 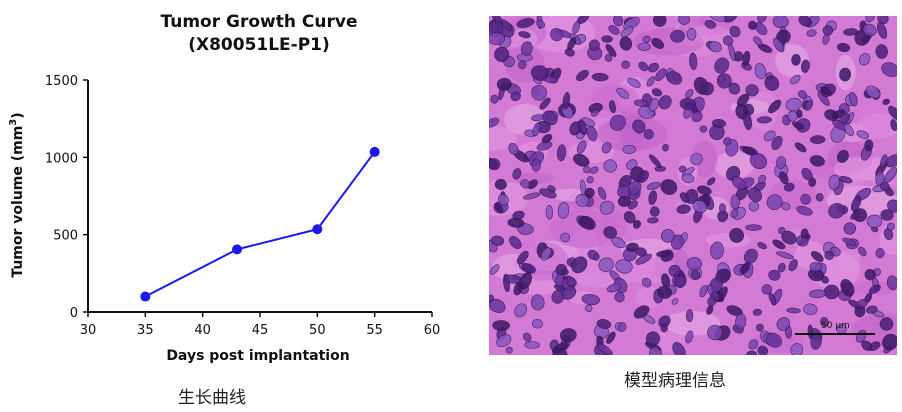 What do you see at coordinates (259, 45) in the screenshot?
I see `chart-subtitle: (X80051LE-P1)` at bounding box center [259, 45].